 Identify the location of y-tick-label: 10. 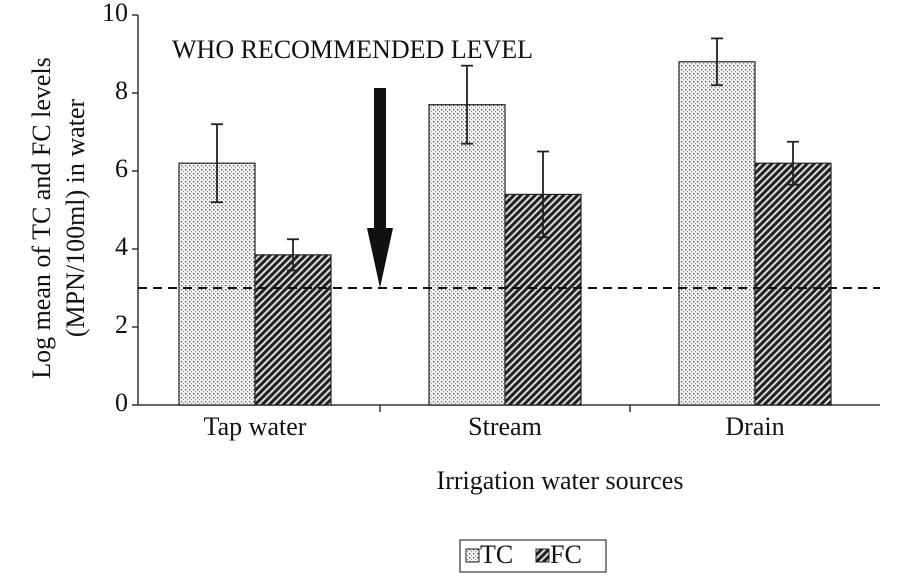
(115, 13).